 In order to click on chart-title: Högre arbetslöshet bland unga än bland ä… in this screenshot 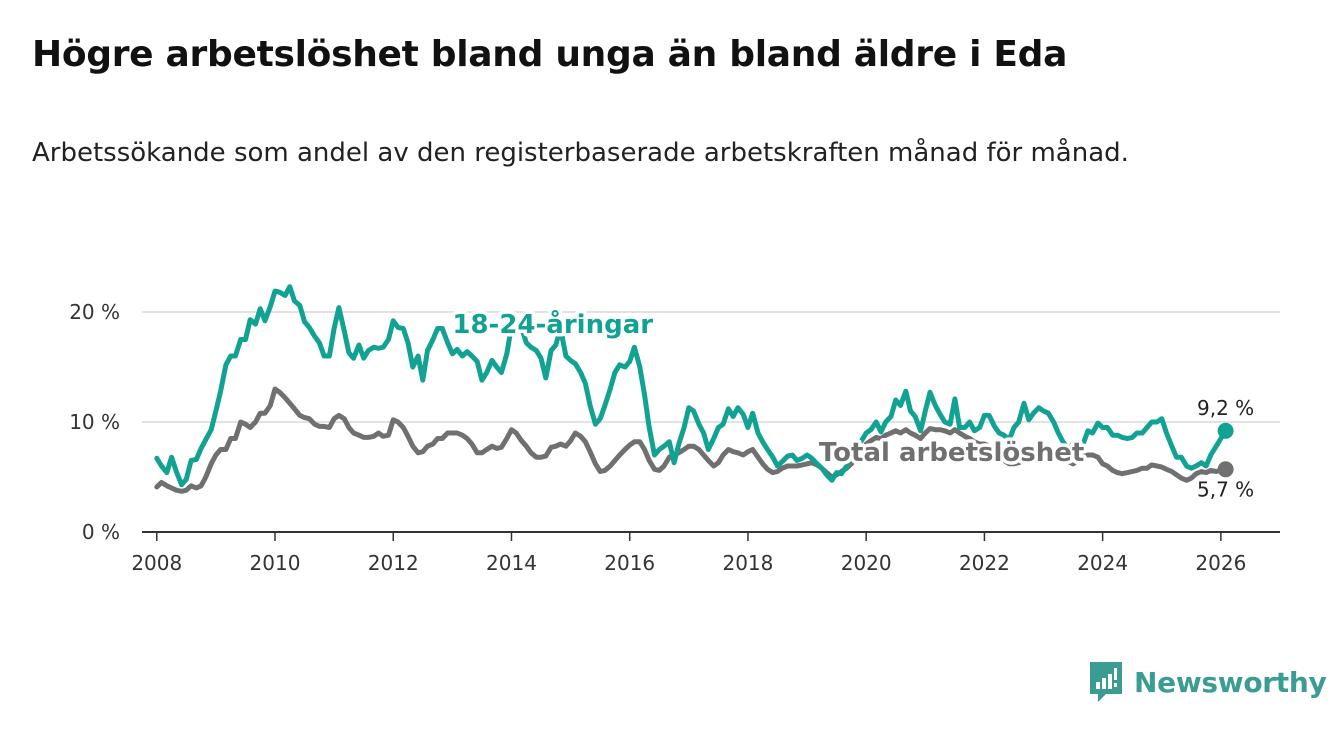, I will do `click(550, 54)`.